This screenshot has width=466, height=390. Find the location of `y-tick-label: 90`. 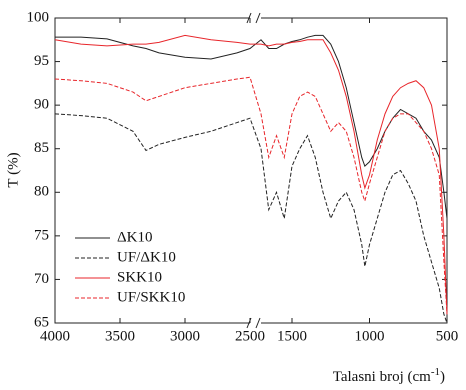

y-tick-label: 90 is located at coordinates (41, 105).